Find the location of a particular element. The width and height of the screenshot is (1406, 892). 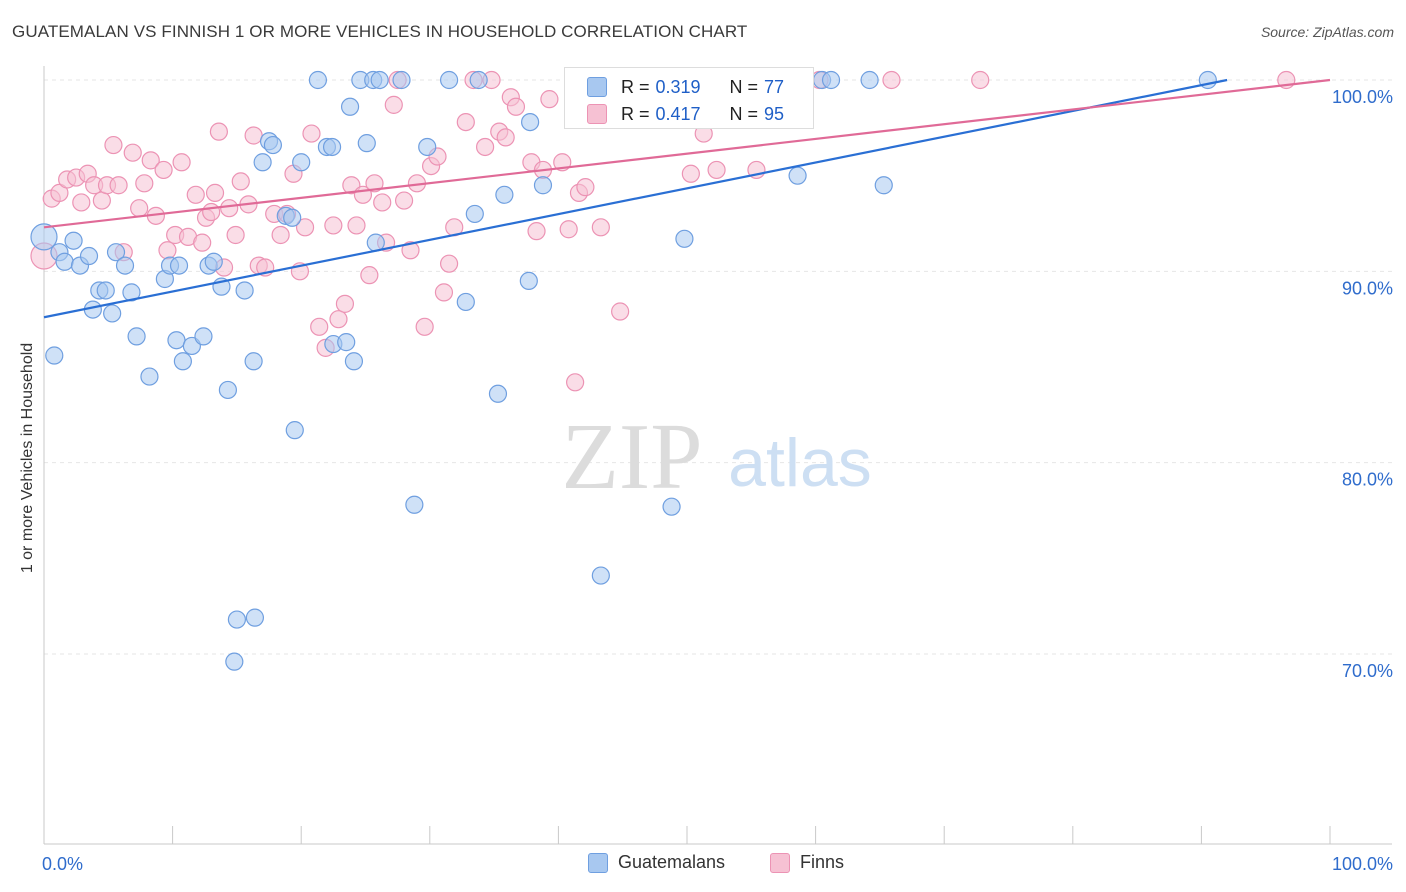

legend-item-finns: Finns is located at coordinates (807, 862).